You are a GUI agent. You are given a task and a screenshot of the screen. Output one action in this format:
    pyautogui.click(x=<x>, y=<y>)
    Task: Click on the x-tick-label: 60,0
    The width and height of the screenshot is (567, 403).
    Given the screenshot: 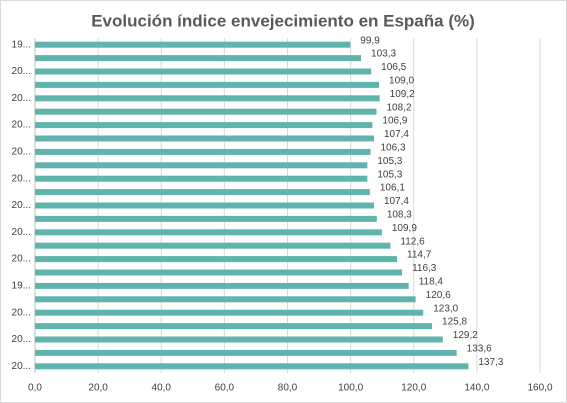 What is the action you would take?
    pyautogui.click(x=225, y=388)
    